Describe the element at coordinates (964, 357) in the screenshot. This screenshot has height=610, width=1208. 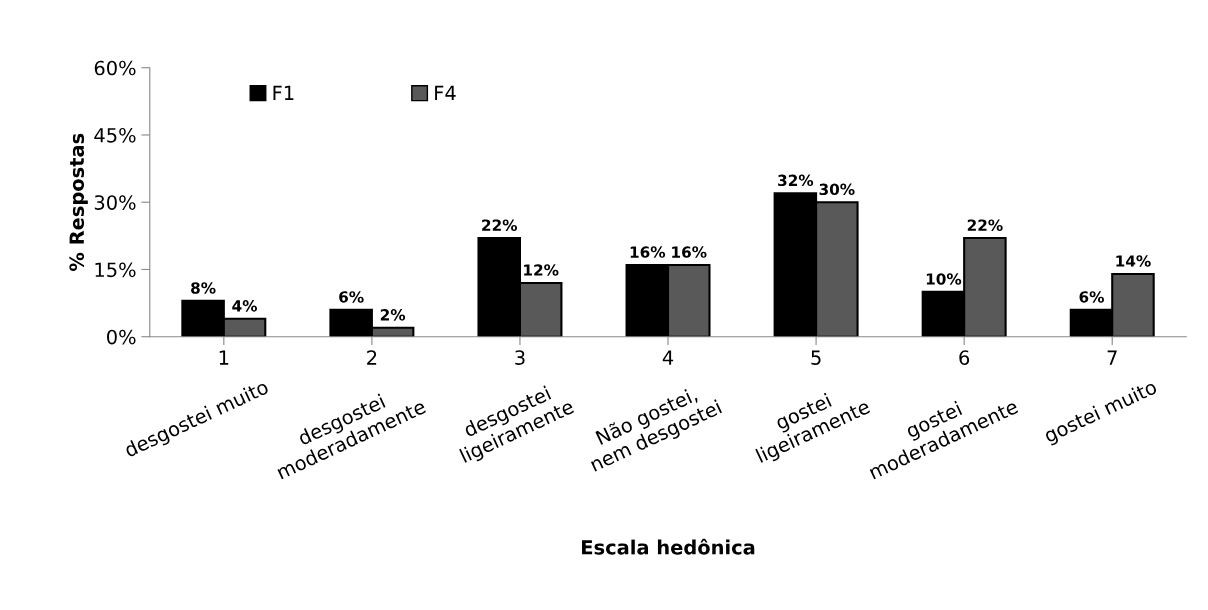
I see `x-tick-label: 6` at that location.